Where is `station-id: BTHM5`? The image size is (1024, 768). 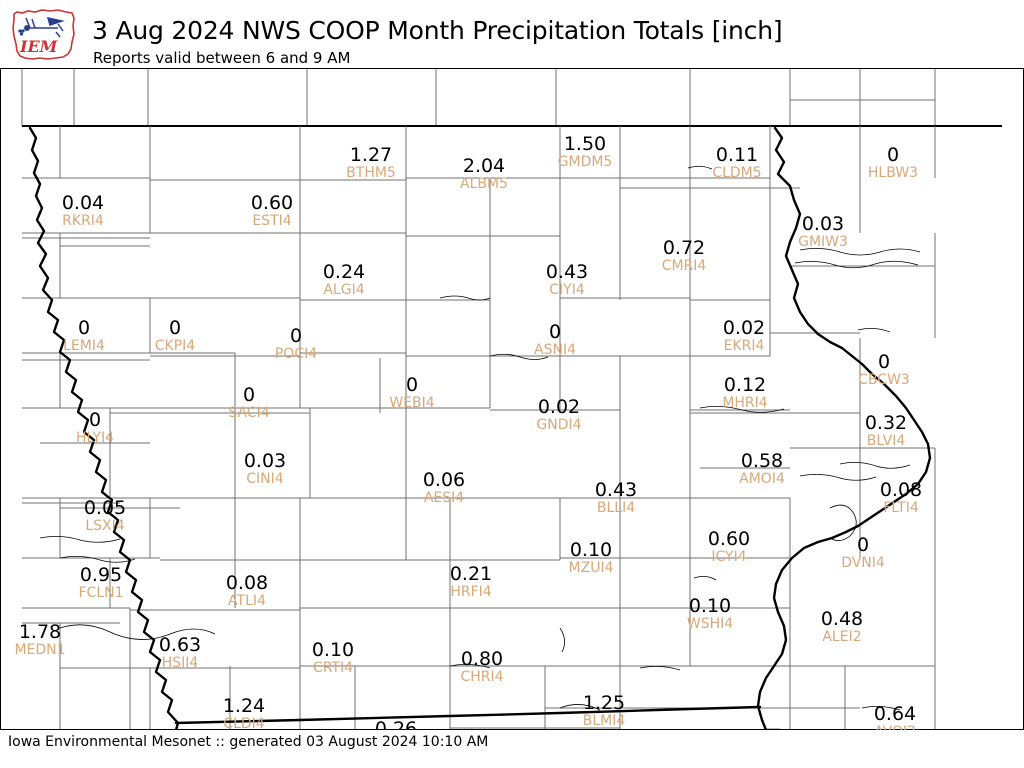
station-id: BTHM5 is located at coordinates (371, 173).